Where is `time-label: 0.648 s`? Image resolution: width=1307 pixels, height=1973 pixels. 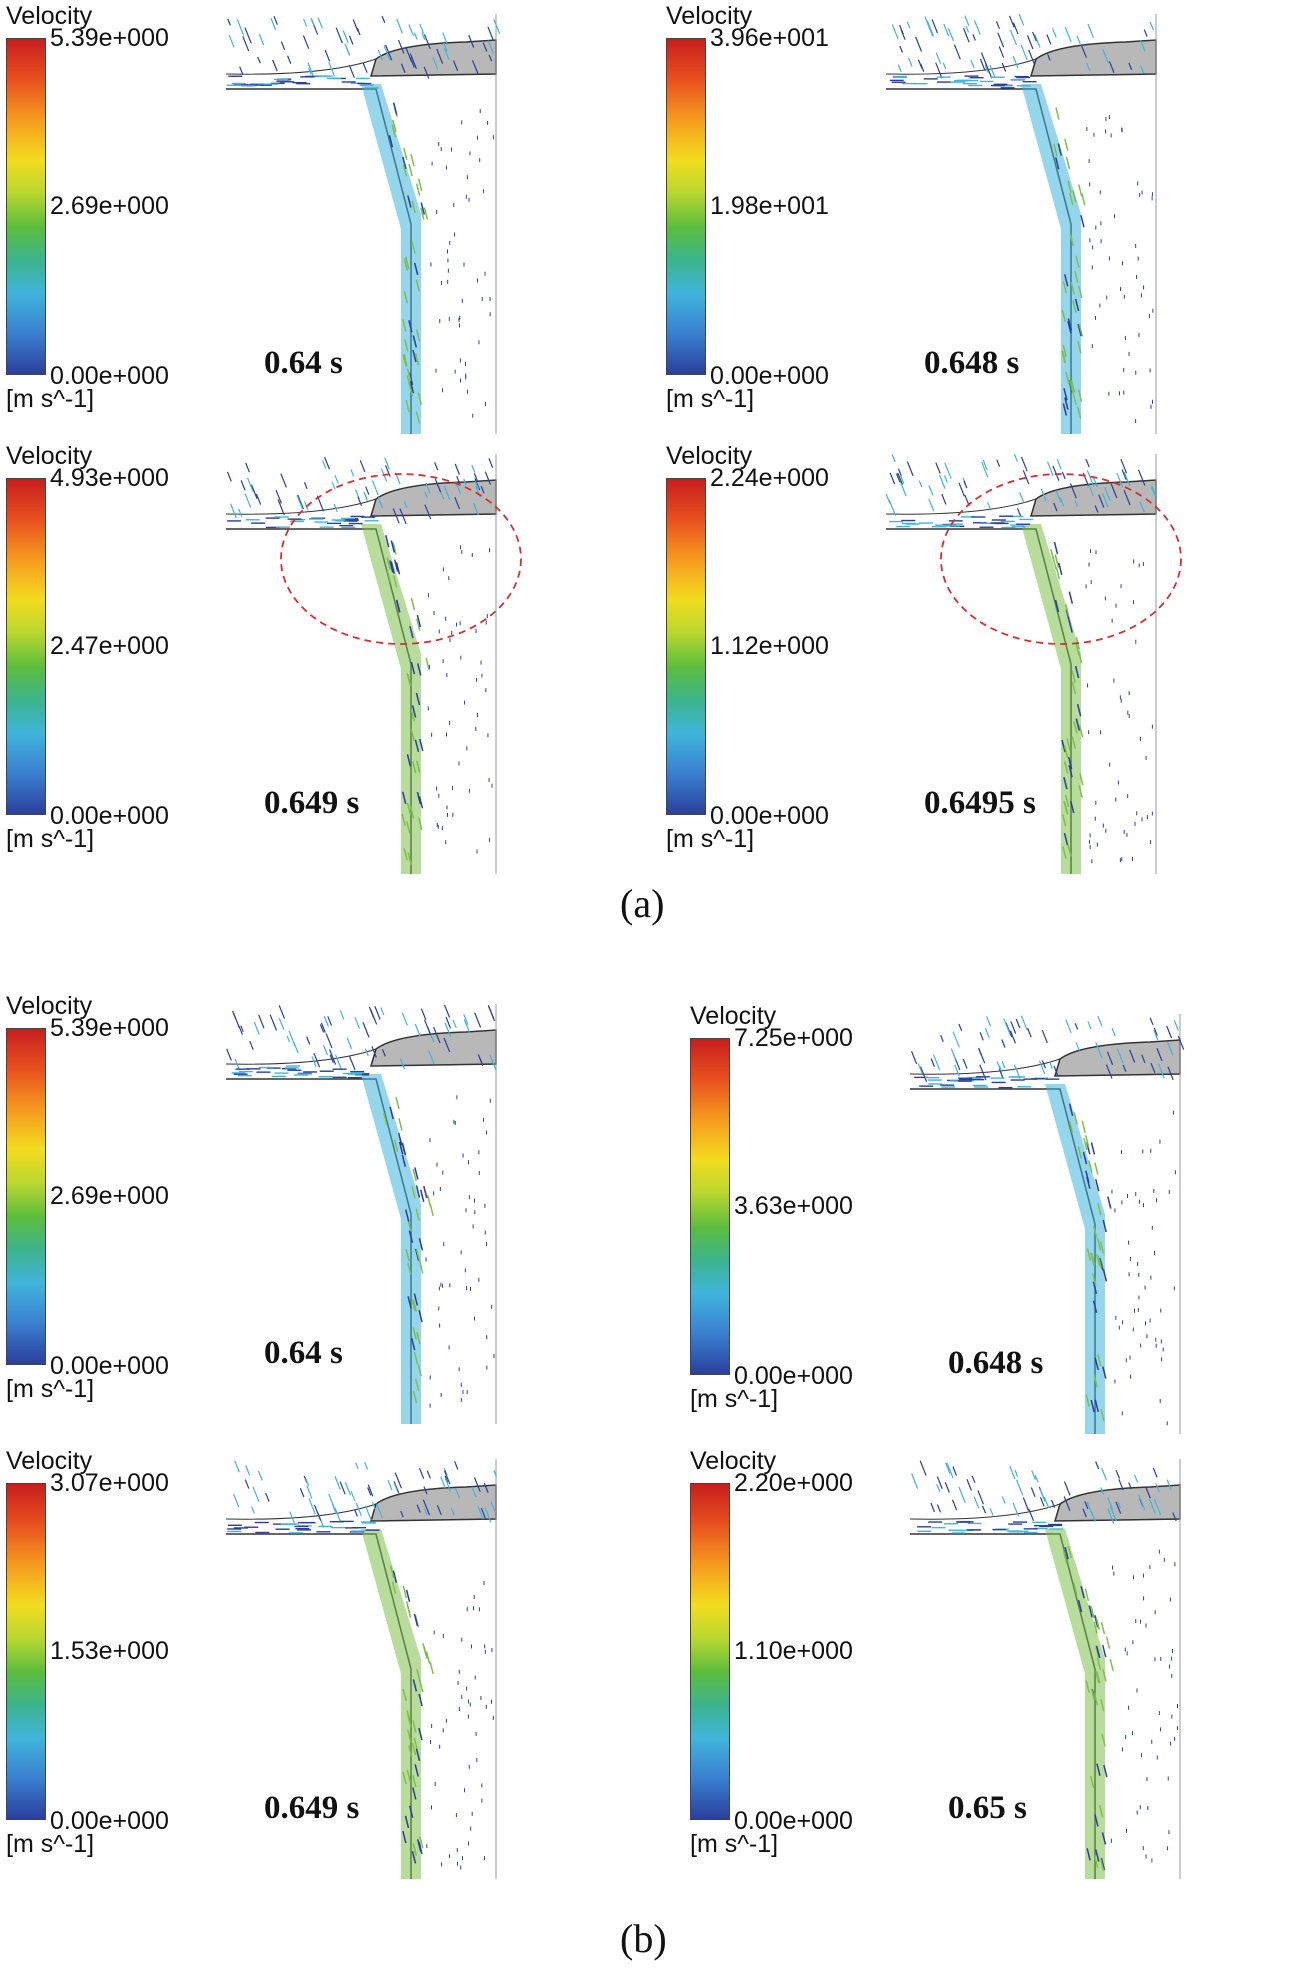 time-label: 0.648 s is located at coordinates (996, 1363).